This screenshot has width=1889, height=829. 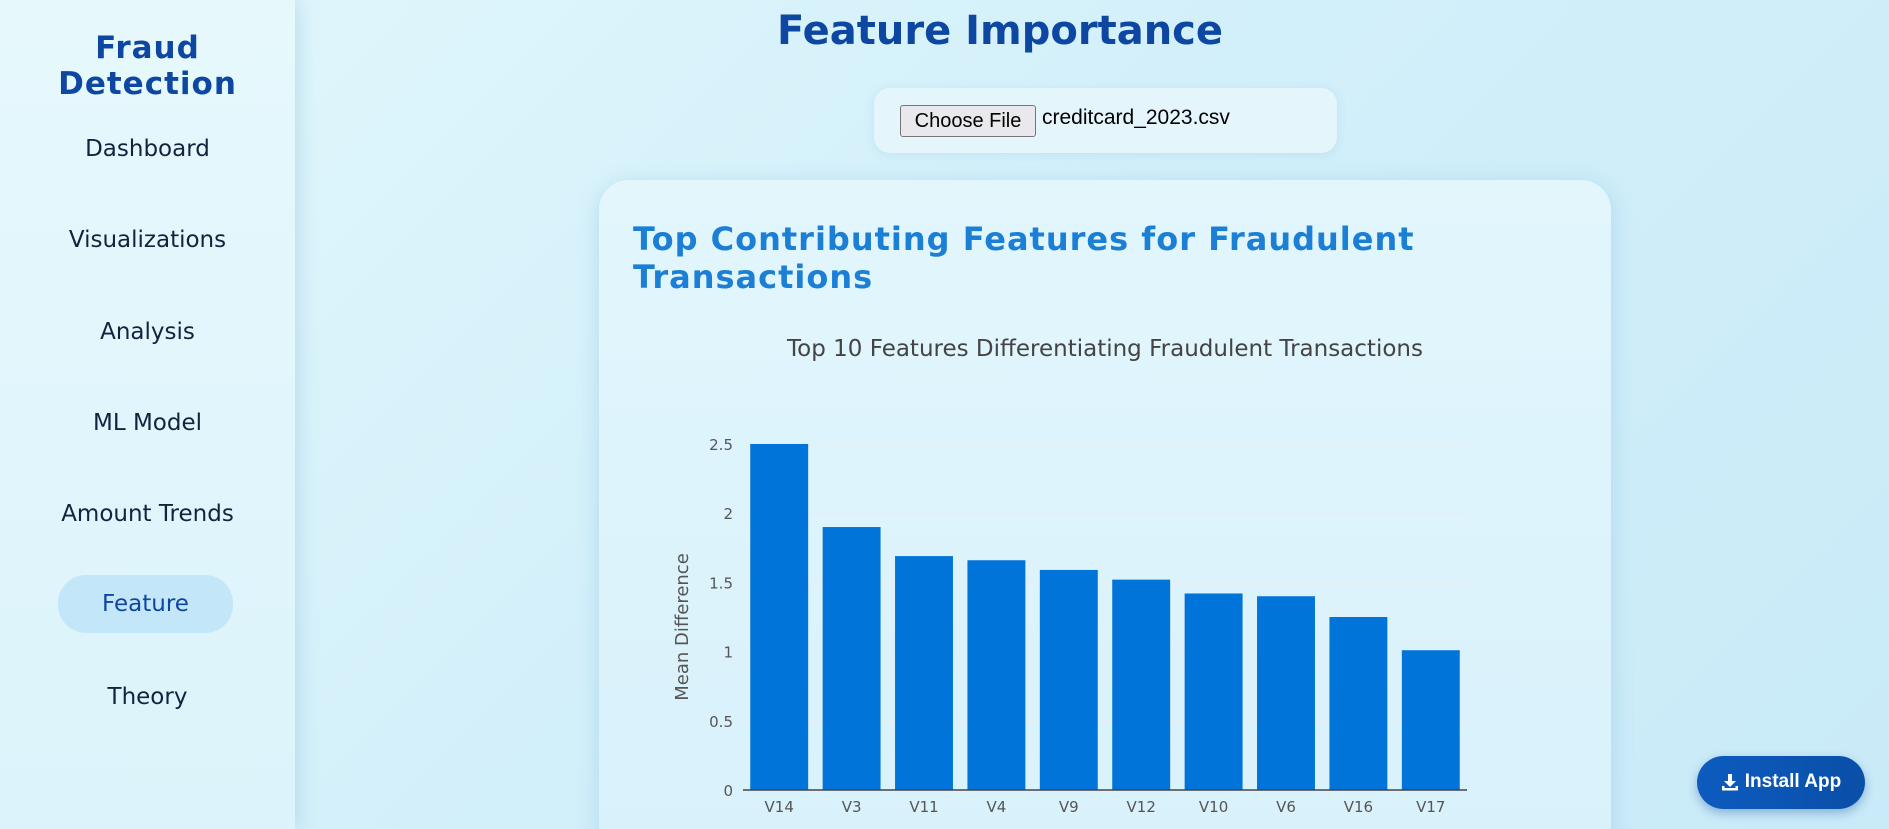 I want to click on bar-v4, so click(x=996, y=675).